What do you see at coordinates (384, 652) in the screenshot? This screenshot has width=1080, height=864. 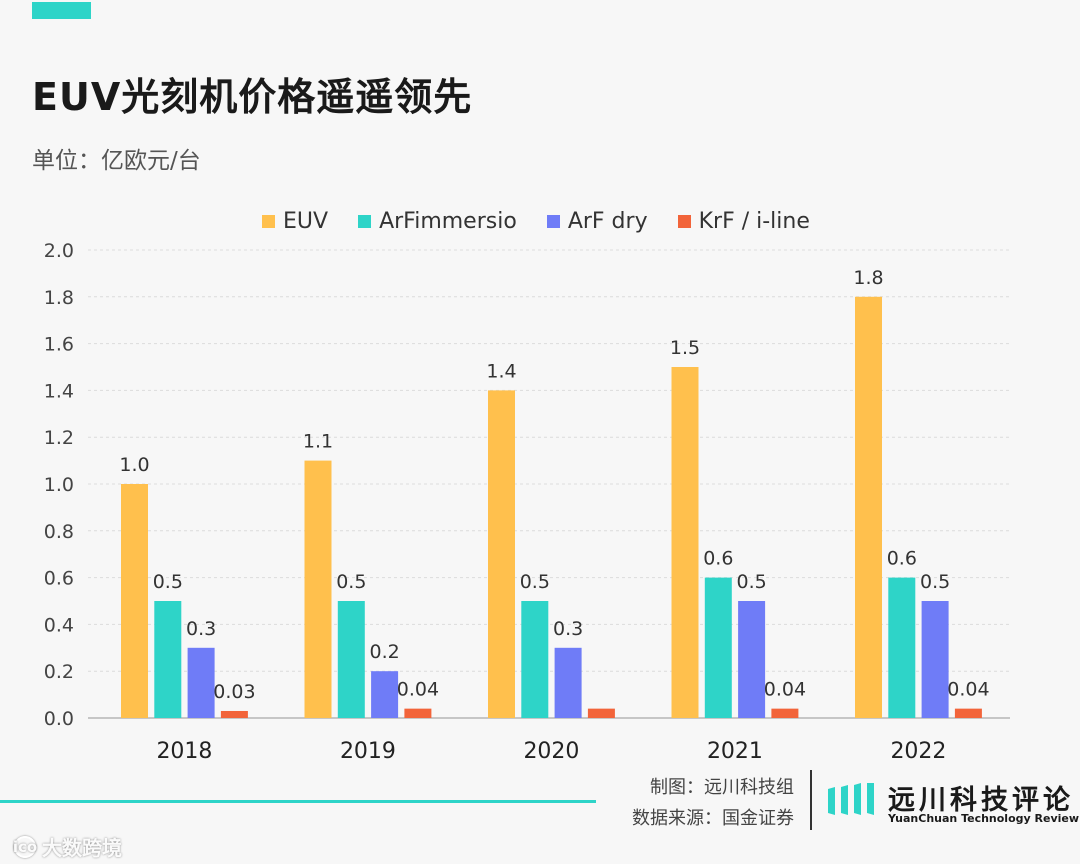 I see `data-label: 0.2` at bounding box center [384, 652].